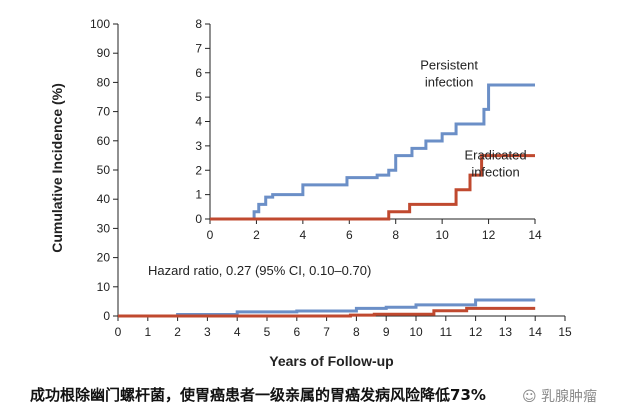  What do you see at coordinates (198, 48) in the screenshot?
I see `inset-y-tick-label: 7` at bounding box center [198, 48].